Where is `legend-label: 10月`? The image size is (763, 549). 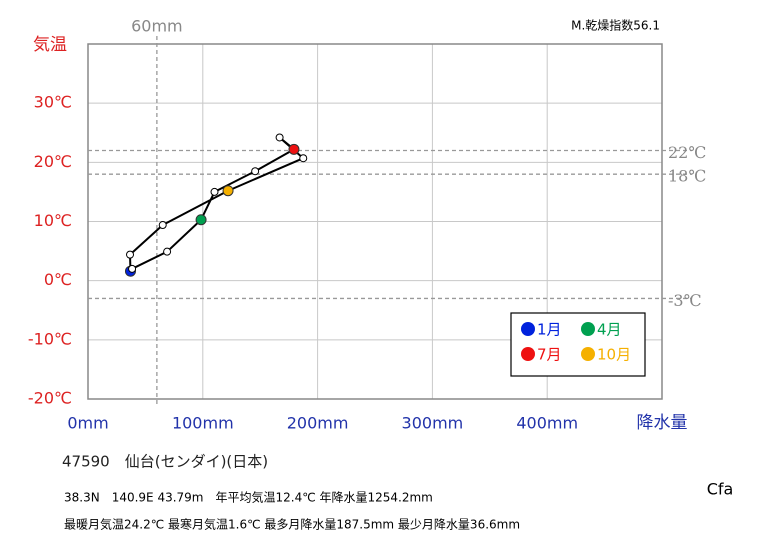
legend-label: 10月 is located at coordinates (614, 355).